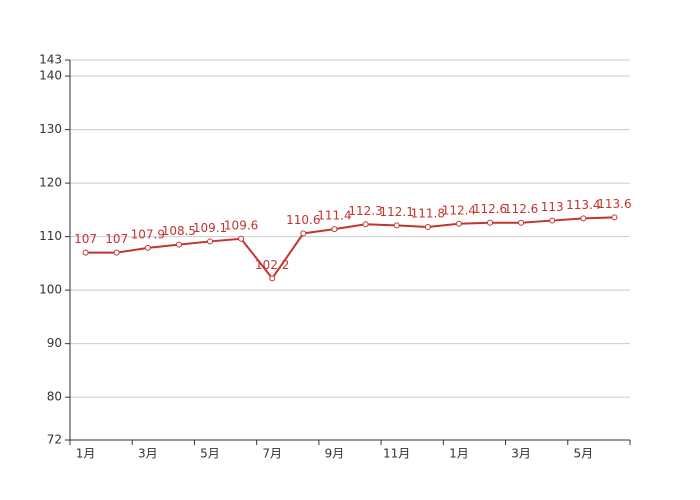 This screenshot has height=500, width=700. I want to click on y-tick-label: 90, so click(54, 343).